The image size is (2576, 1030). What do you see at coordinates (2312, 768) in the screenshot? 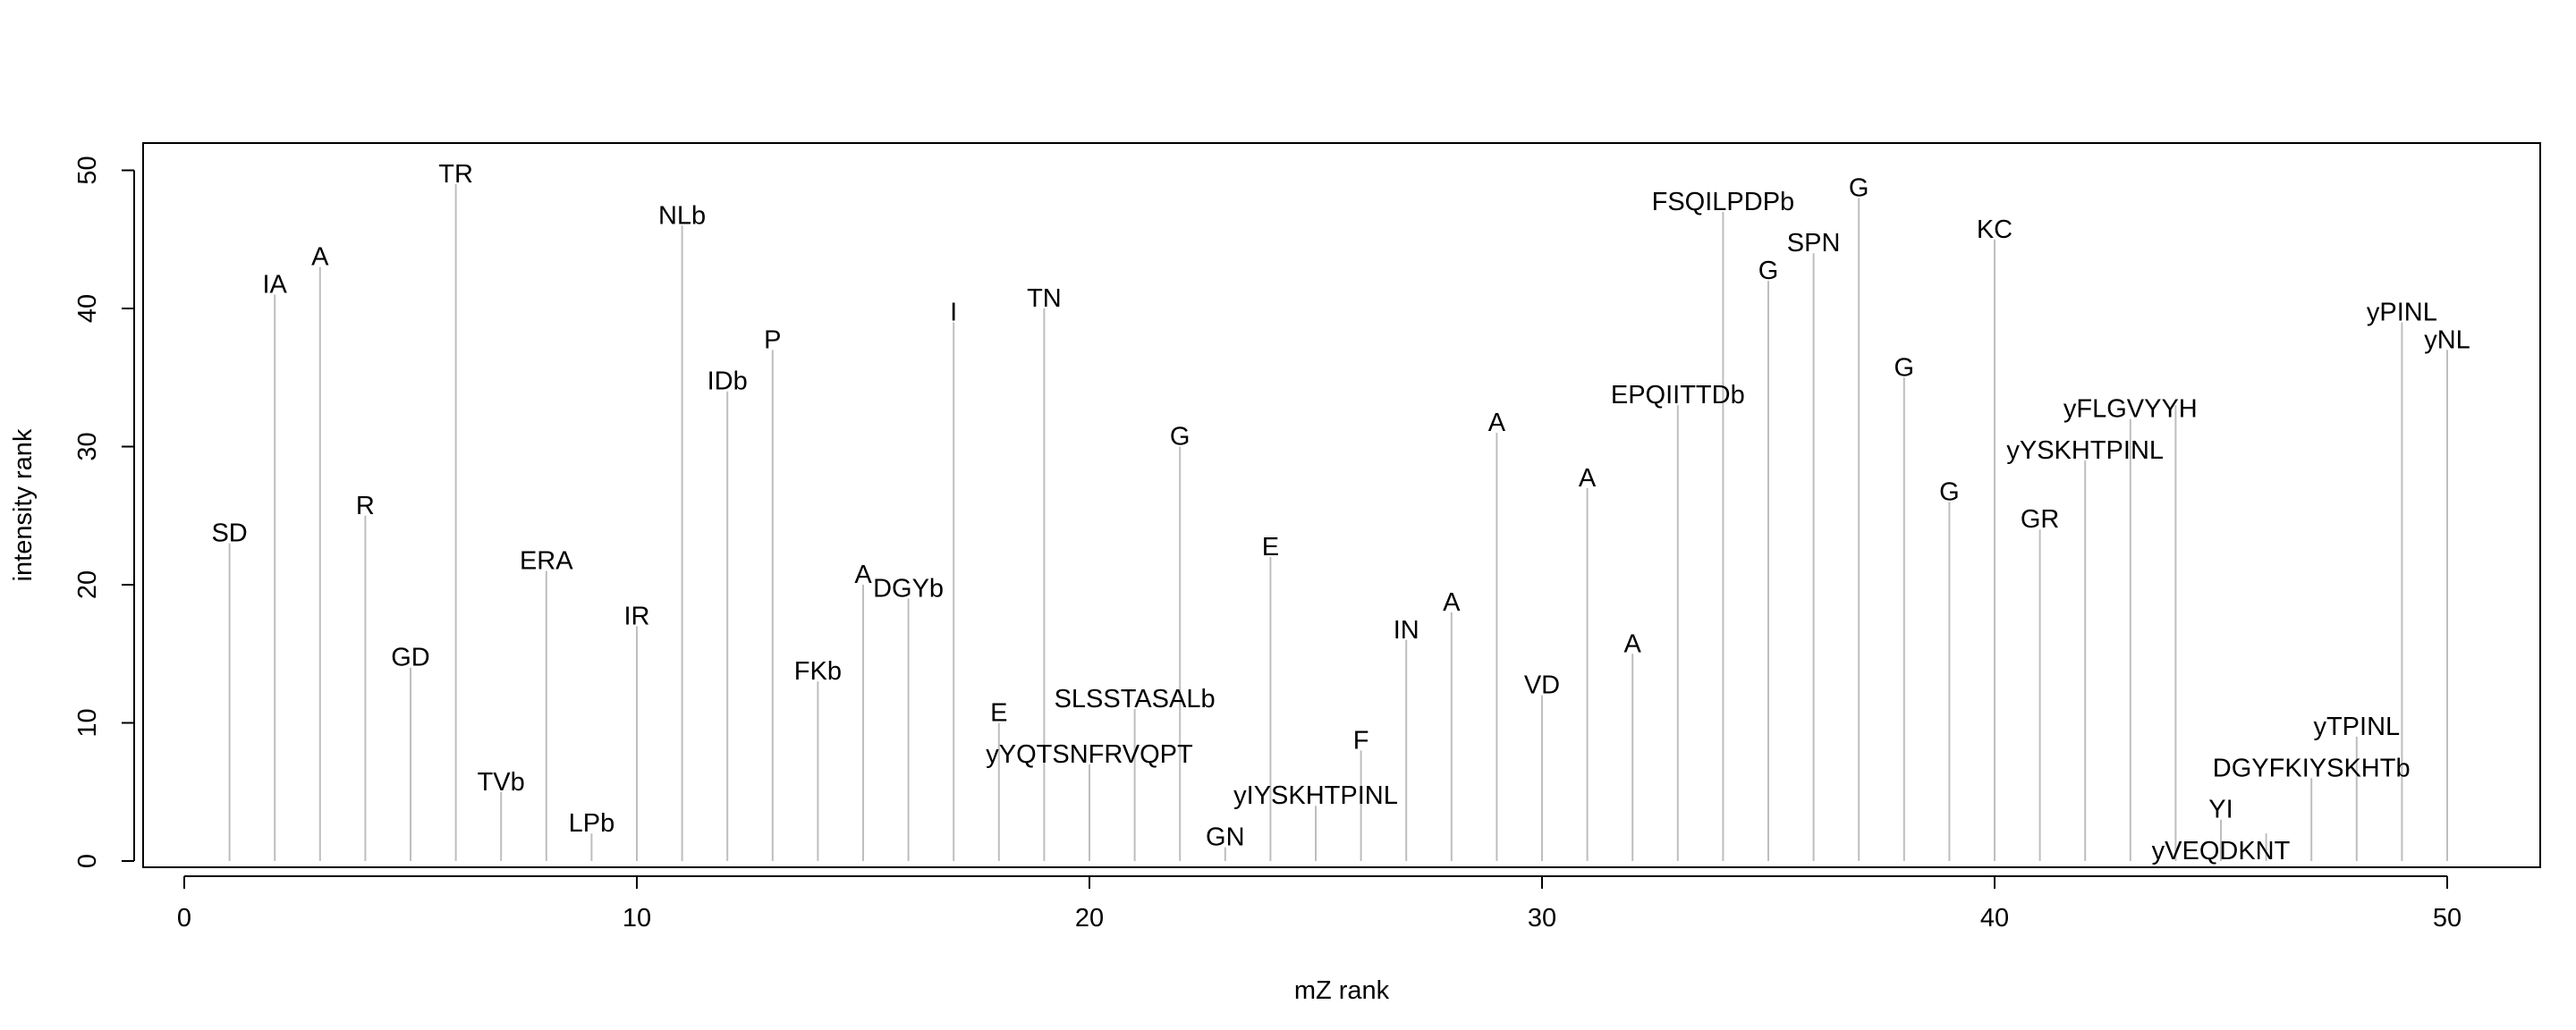
I see `peak-label-46: DGYFKIYSKHTb` at bounding box center [2312, 768].